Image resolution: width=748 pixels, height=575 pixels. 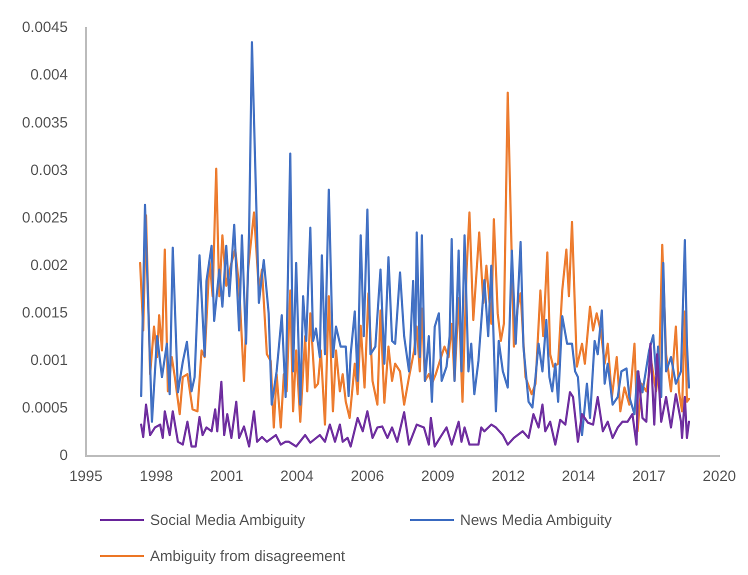 What do you see at coordinates (536, 520) in the screenshot?
I see `legend-label: News Media Ambiguity` at bounding box center [536, 520].